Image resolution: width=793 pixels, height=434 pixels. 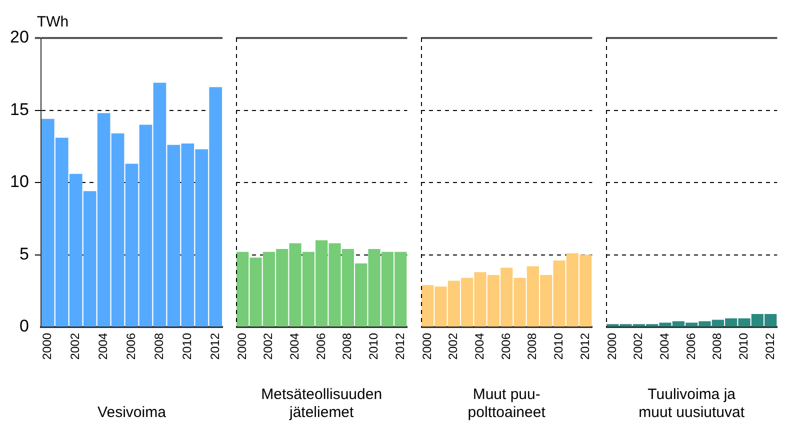 What do you see at coordinates (52, 22) in the screenshot?
I see `y-axis-title: TWh` at bounding box center [52, 22].